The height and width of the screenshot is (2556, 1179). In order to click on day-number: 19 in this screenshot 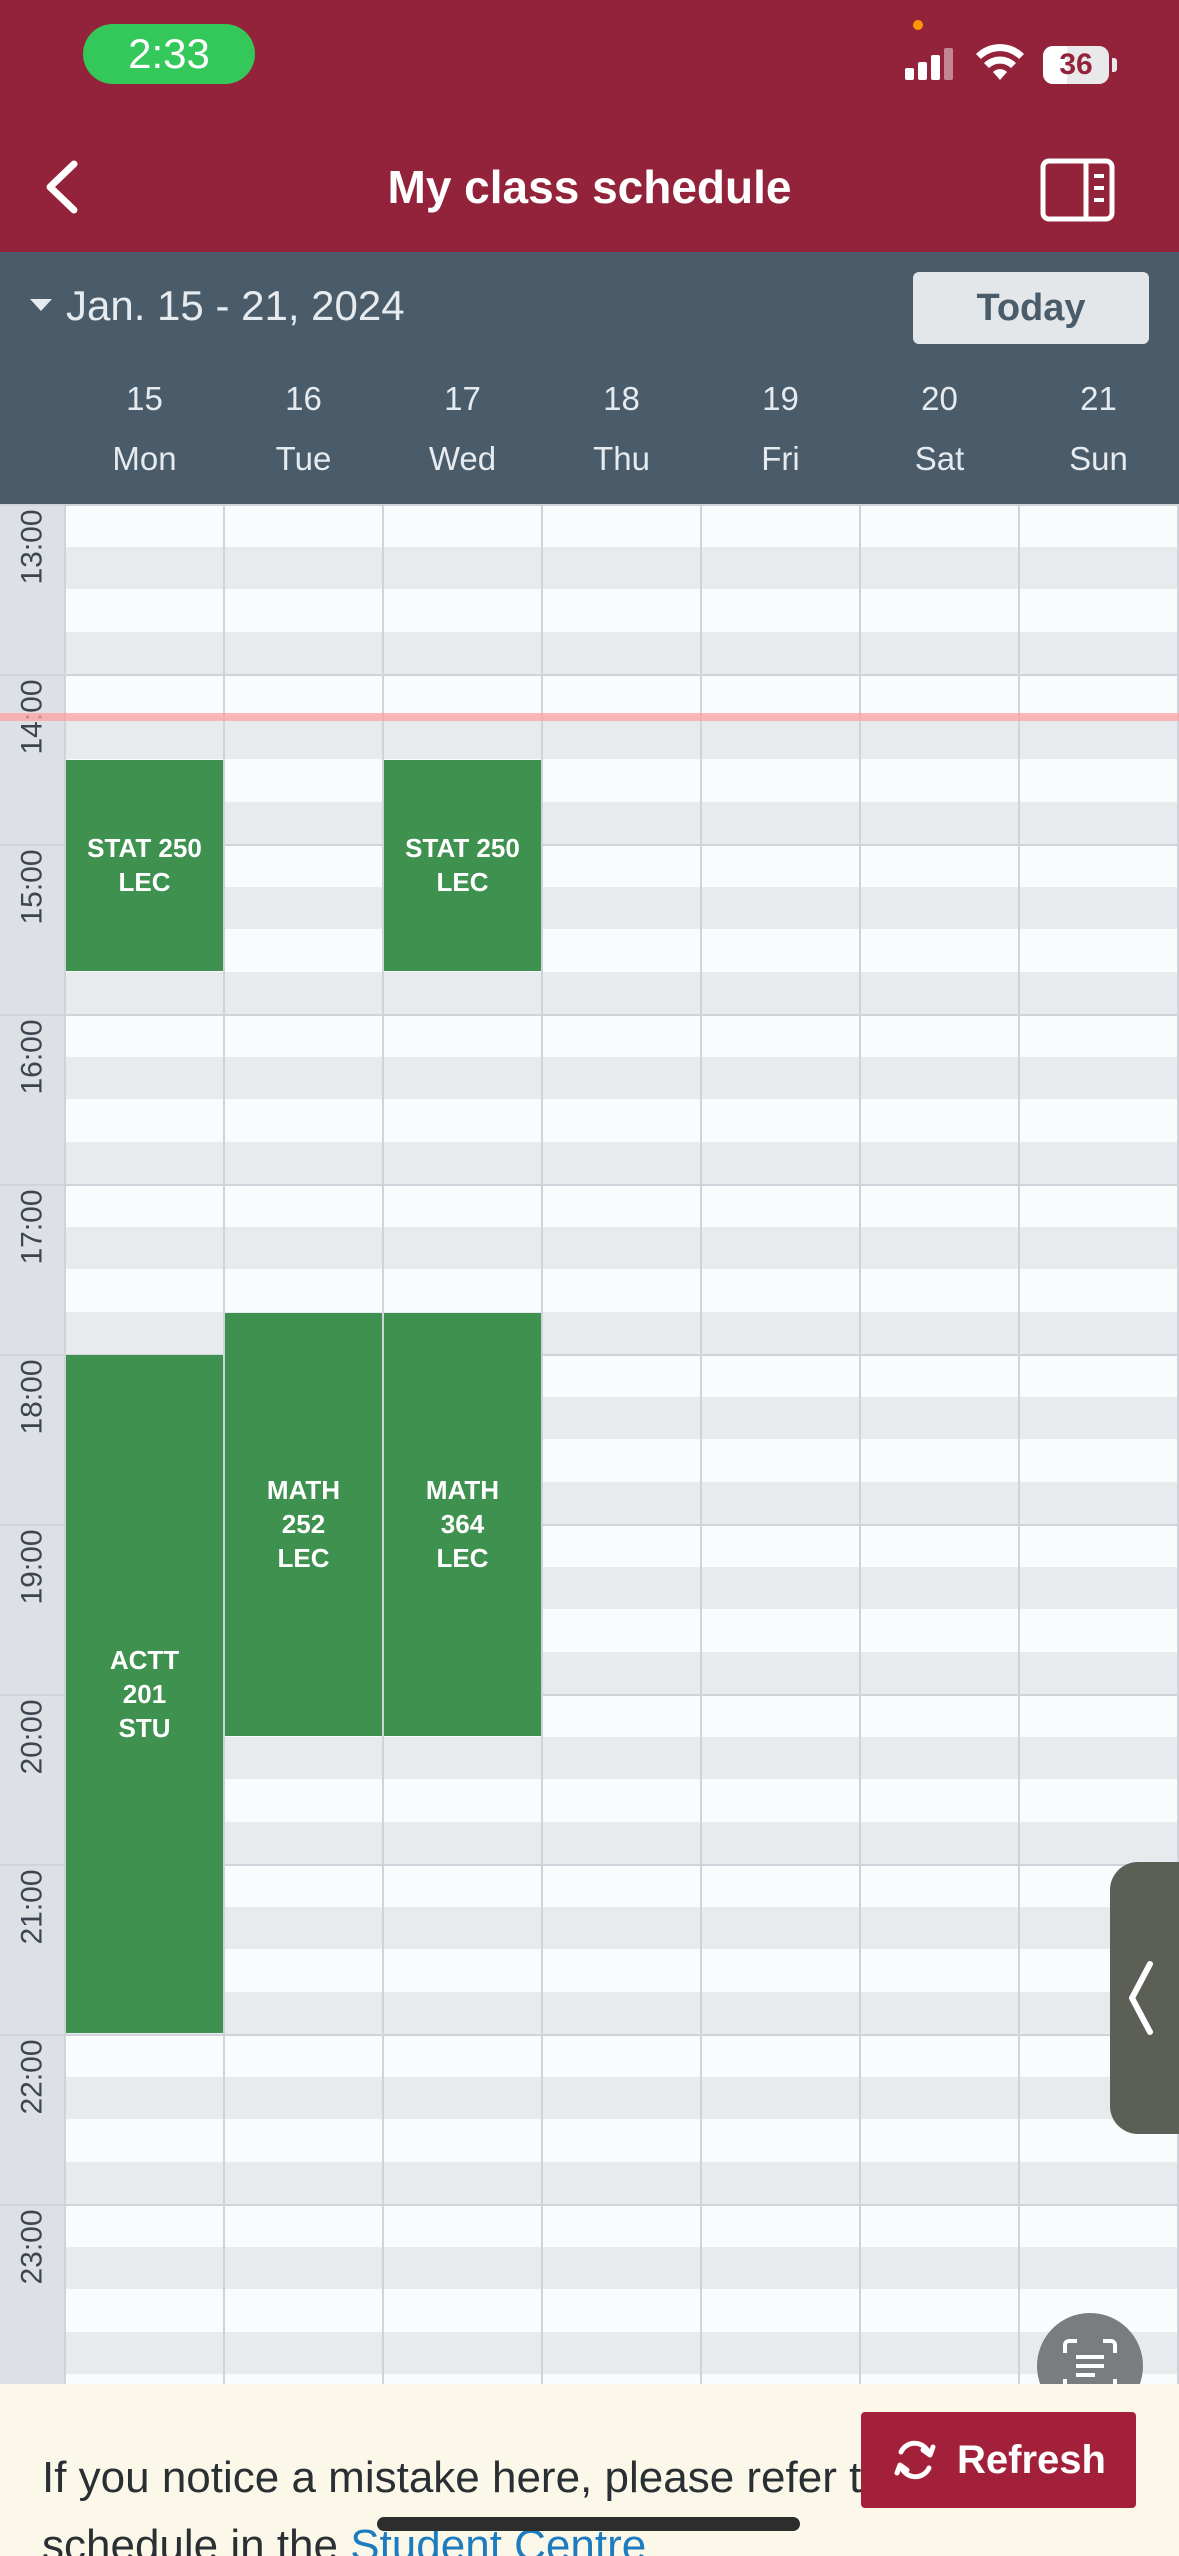, I will do `click(780, 398)`.